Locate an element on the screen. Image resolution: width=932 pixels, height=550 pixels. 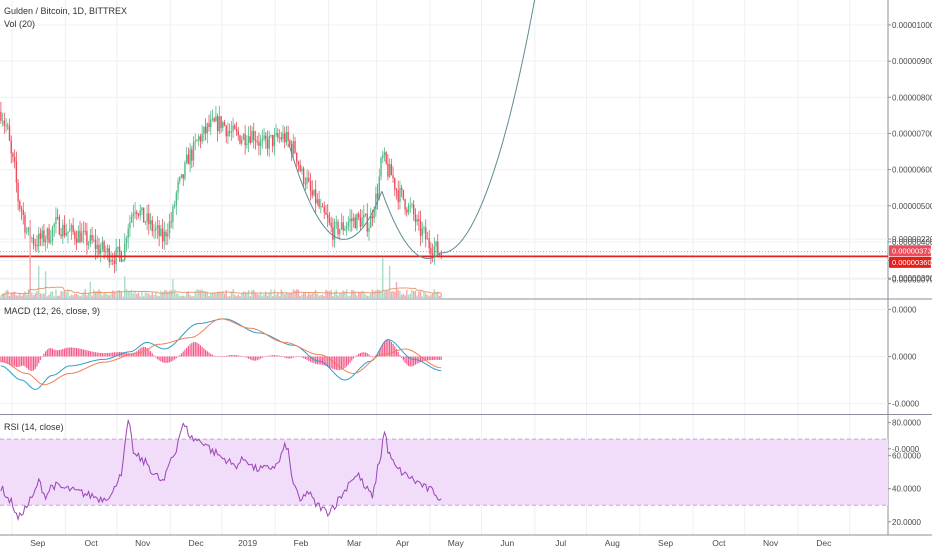
volume-label: Vol (20) is located at coordinates (19, 24).